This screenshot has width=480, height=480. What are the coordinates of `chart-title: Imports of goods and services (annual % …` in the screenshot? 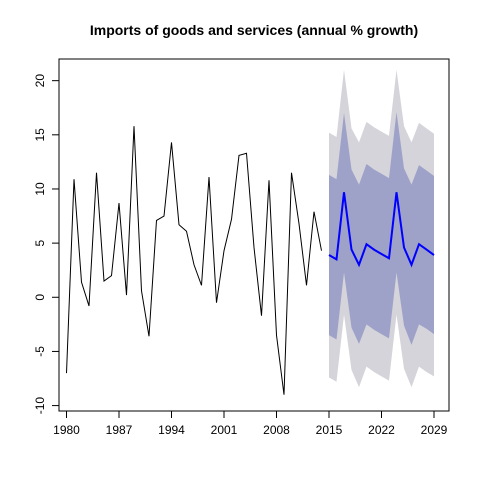 It's located at (254, 30).